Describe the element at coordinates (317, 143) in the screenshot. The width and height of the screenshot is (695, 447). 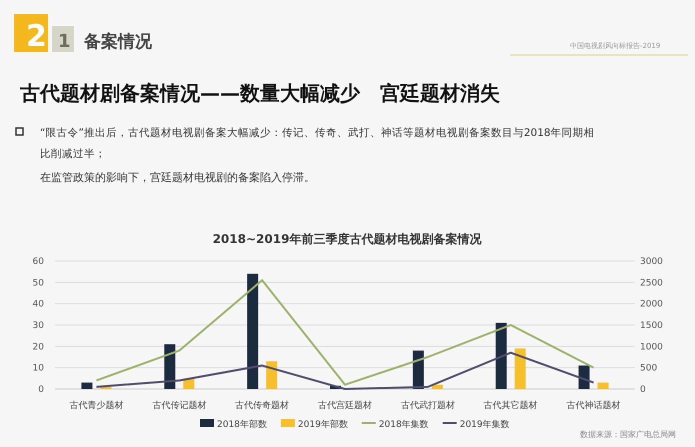
I see `text: “限古令”推出后，古代题材电视剧备案大幅减少：传记、传奇、武打、神话等题材电视剧备案数目与2018年同期相比削减过半；` at that location.